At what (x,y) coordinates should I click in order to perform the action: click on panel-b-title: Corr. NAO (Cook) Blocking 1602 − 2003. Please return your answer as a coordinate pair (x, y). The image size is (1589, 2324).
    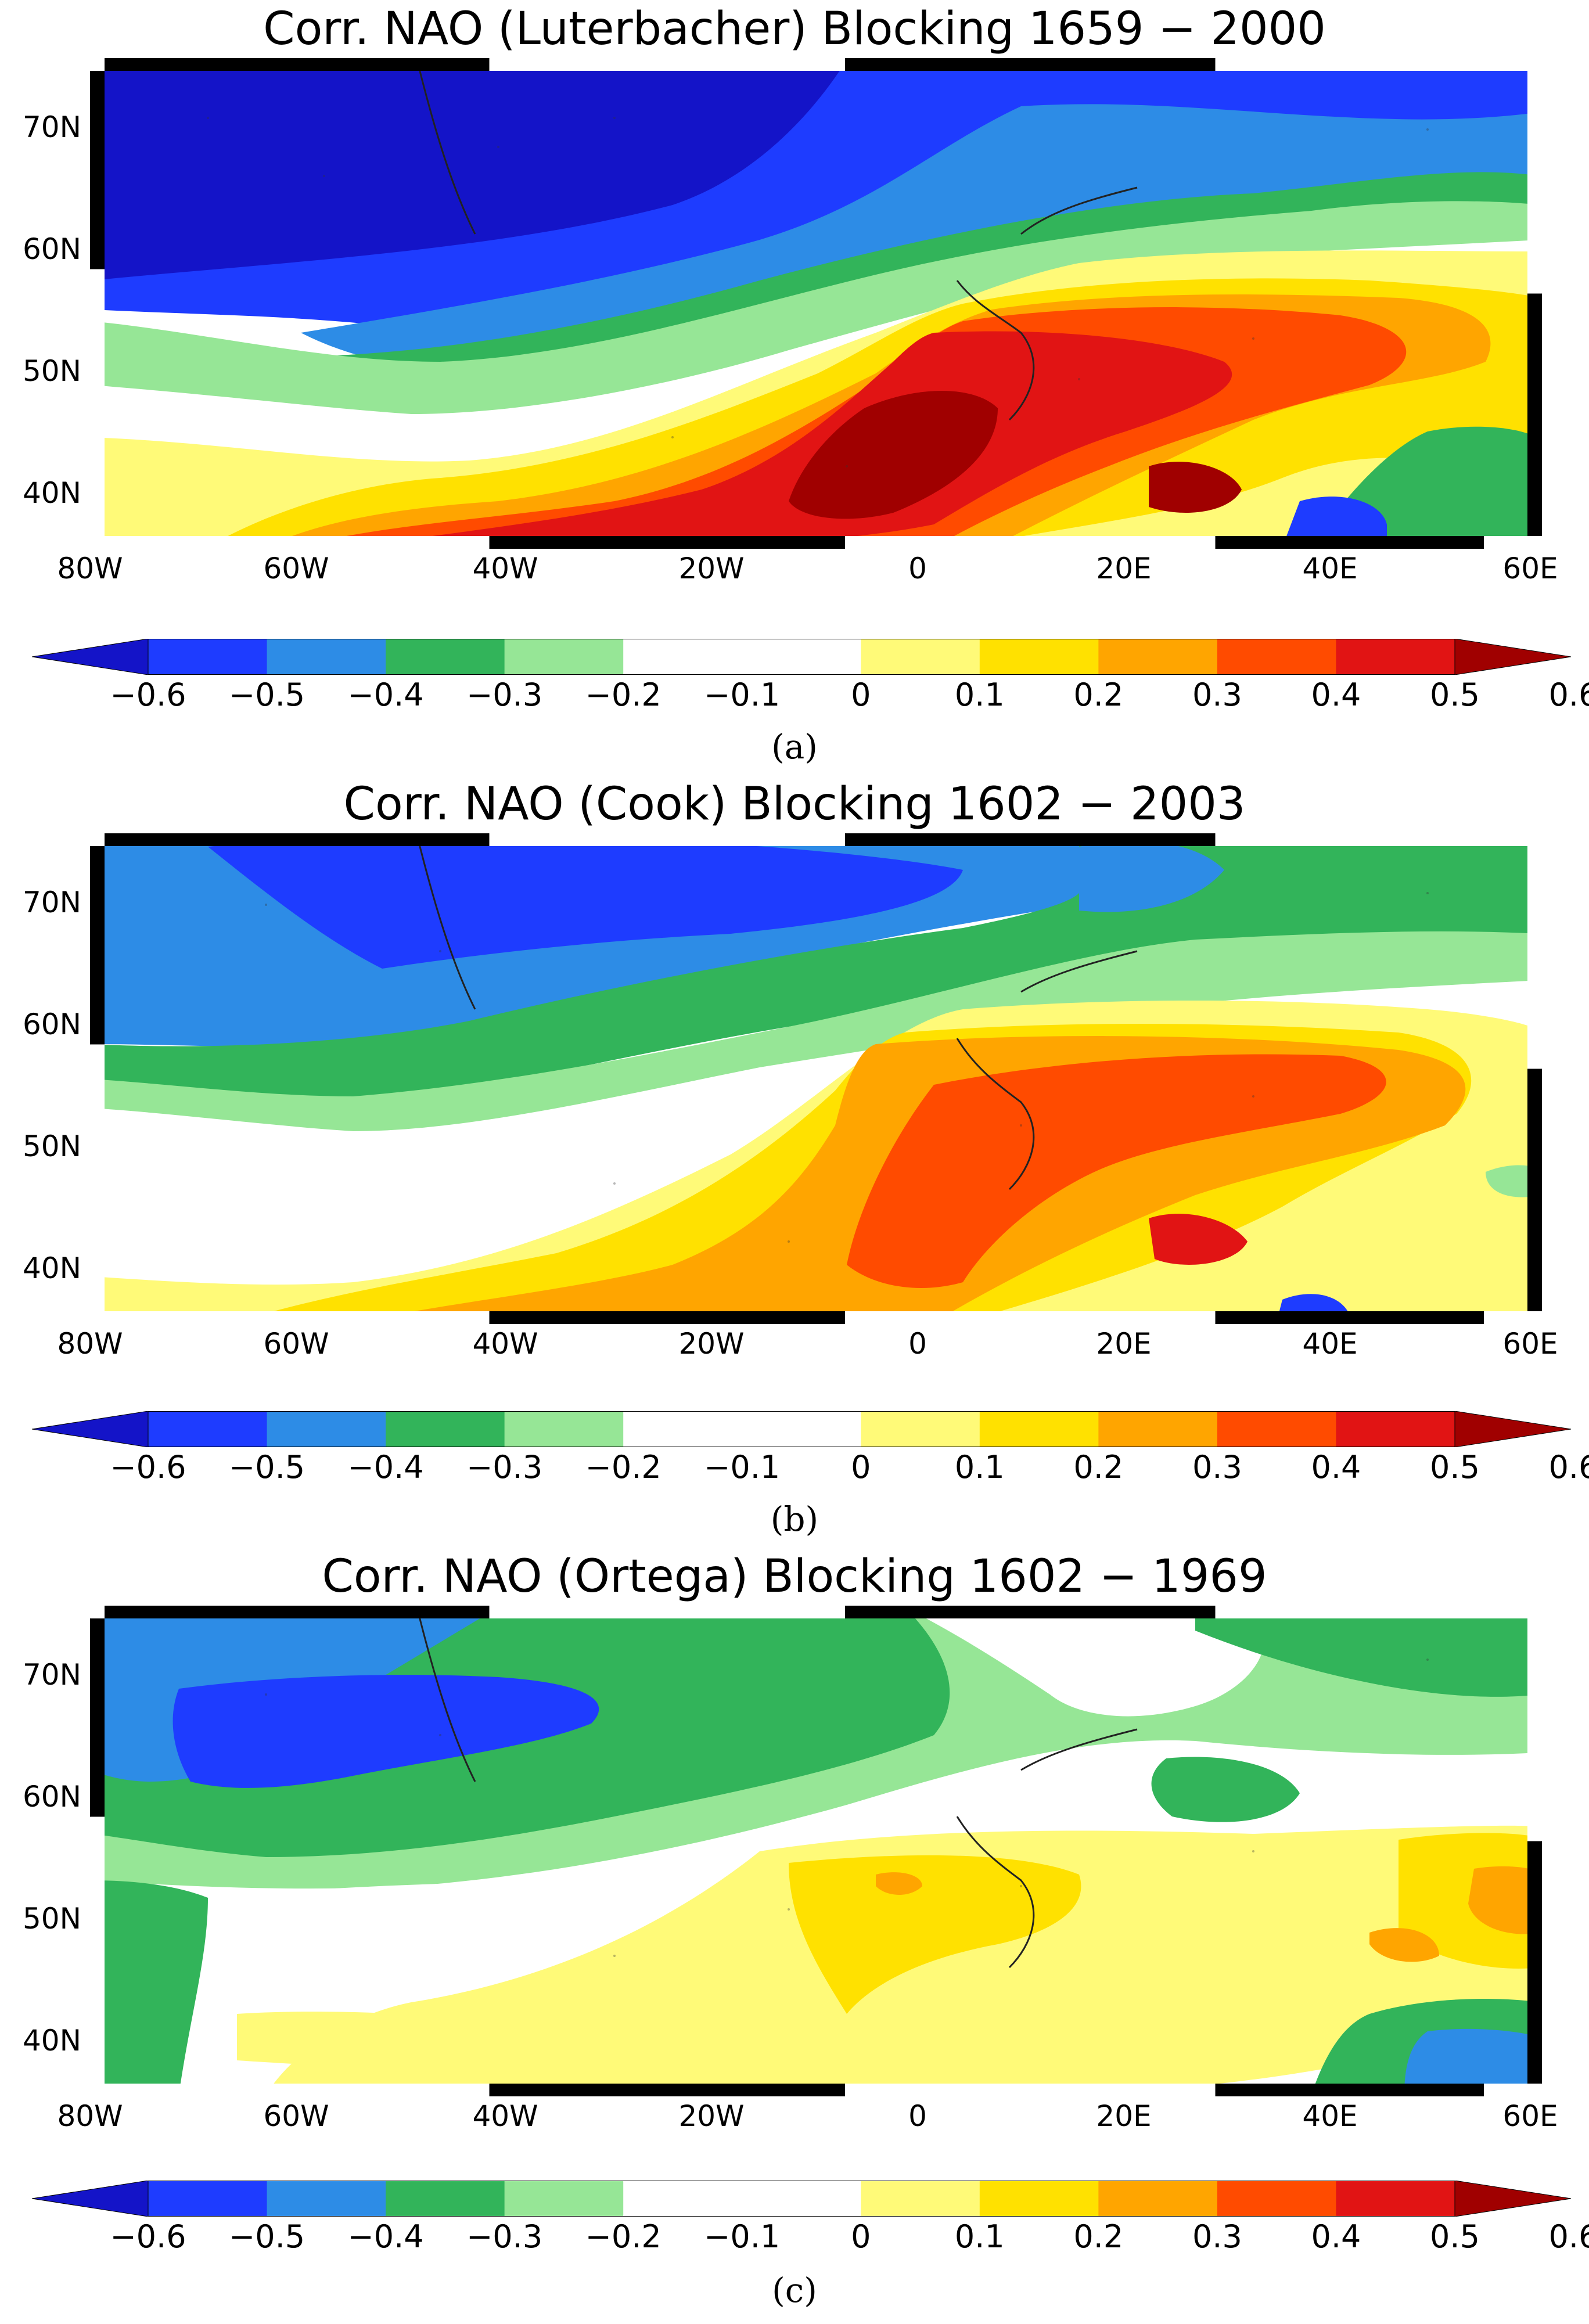
    Looking at the image, I should click on (794, 804).